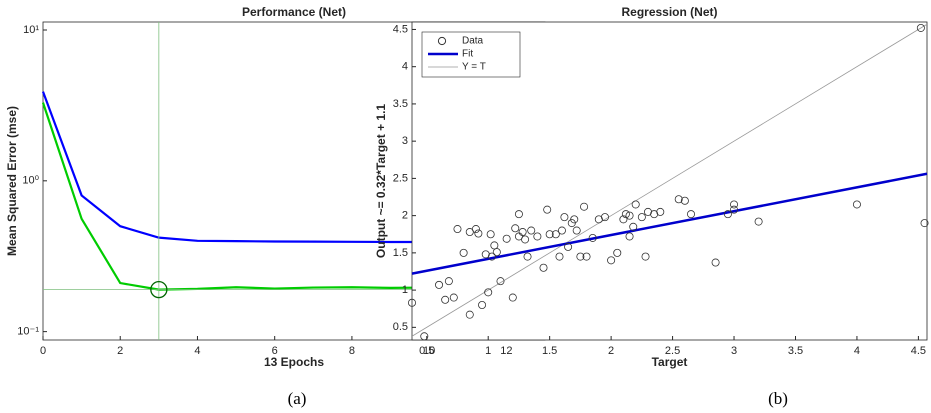  I want to click on legend-symbol, so click(442, 41).